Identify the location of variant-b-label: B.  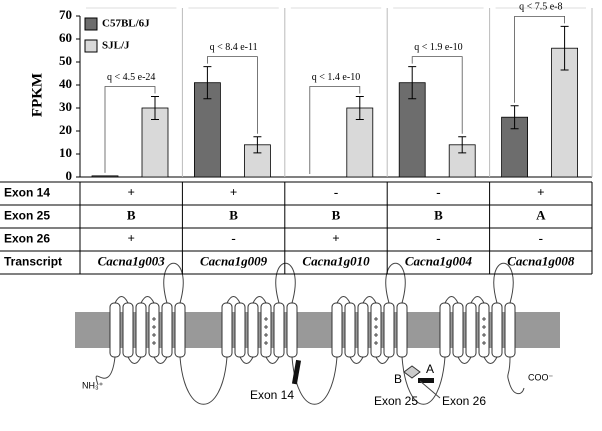
(398, 379).